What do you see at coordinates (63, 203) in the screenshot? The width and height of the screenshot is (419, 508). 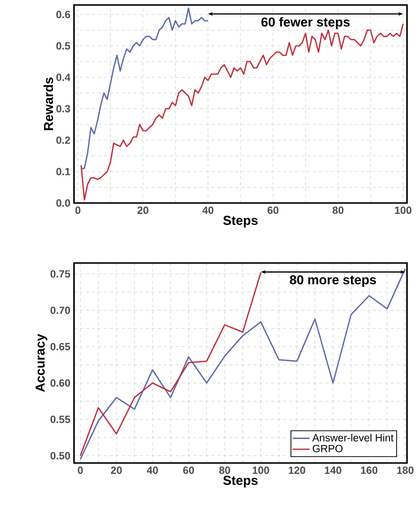 I see `y-tick-label: 0.0` at bounding box center [63, 203].